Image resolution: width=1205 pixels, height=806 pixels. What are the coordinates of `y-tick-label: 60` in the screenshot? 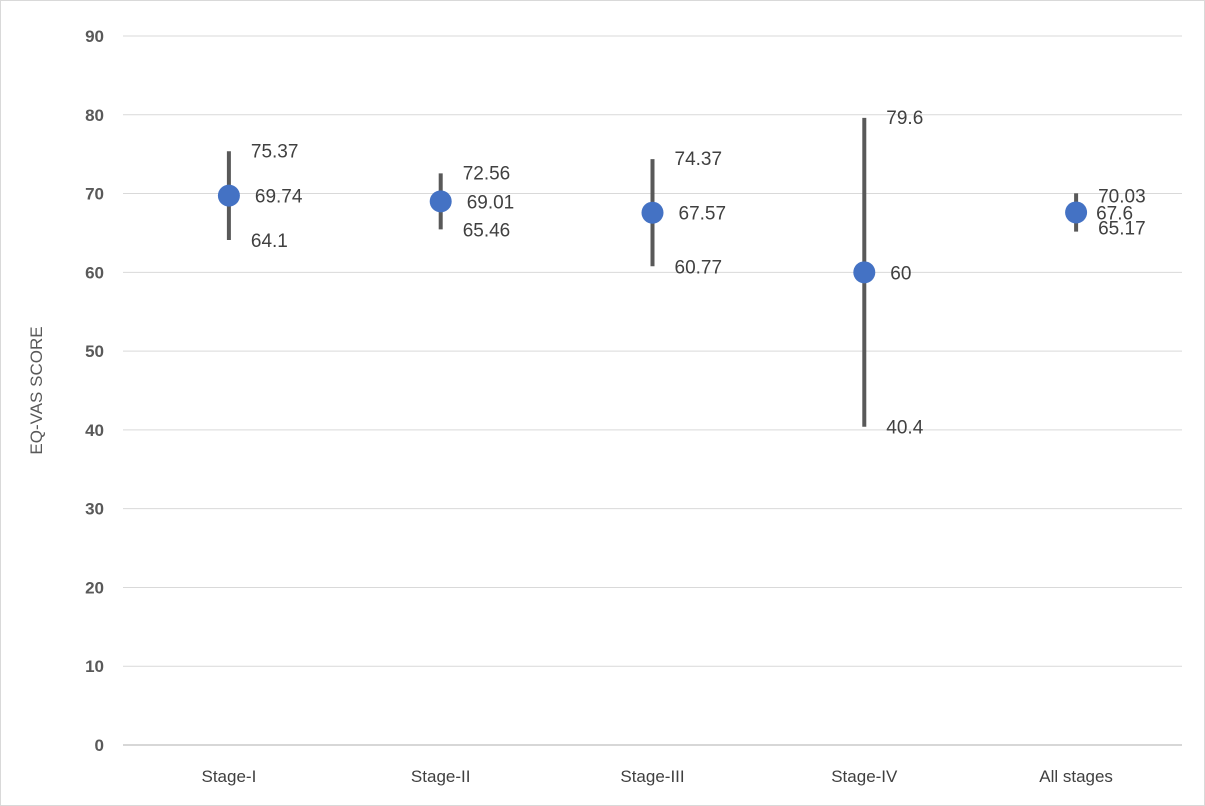 It's located at (94, 272).